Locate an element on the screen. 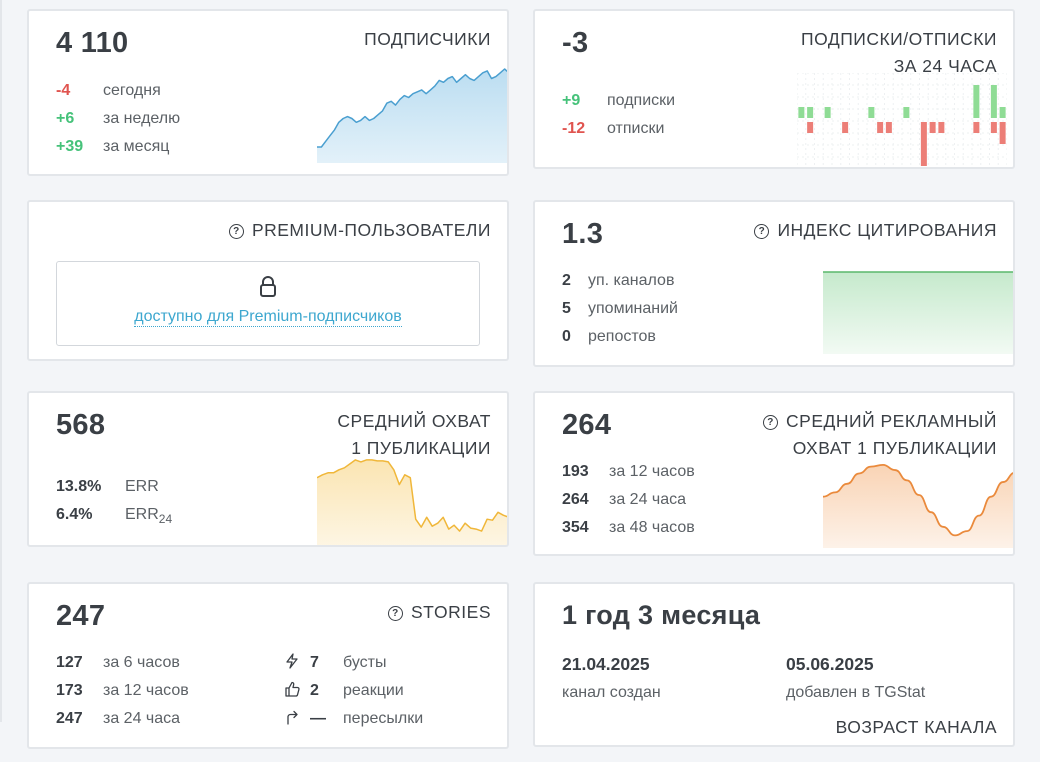 The height and width of the screenshot is (762, 1040). stat-label: ERR24 is located at coordinates (148, 517).